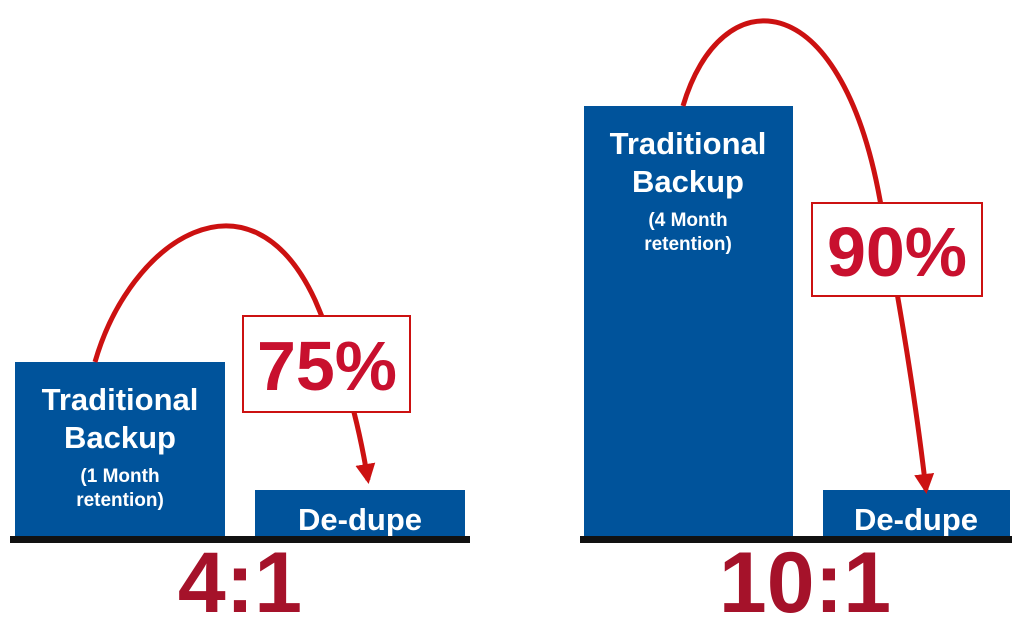 The height and width of the screenshot is (618, 1019). What do you see at coordinates (240, 576) in the screenshot?
I see `ratio-label: 4:1` at bounding box center [240, 576].